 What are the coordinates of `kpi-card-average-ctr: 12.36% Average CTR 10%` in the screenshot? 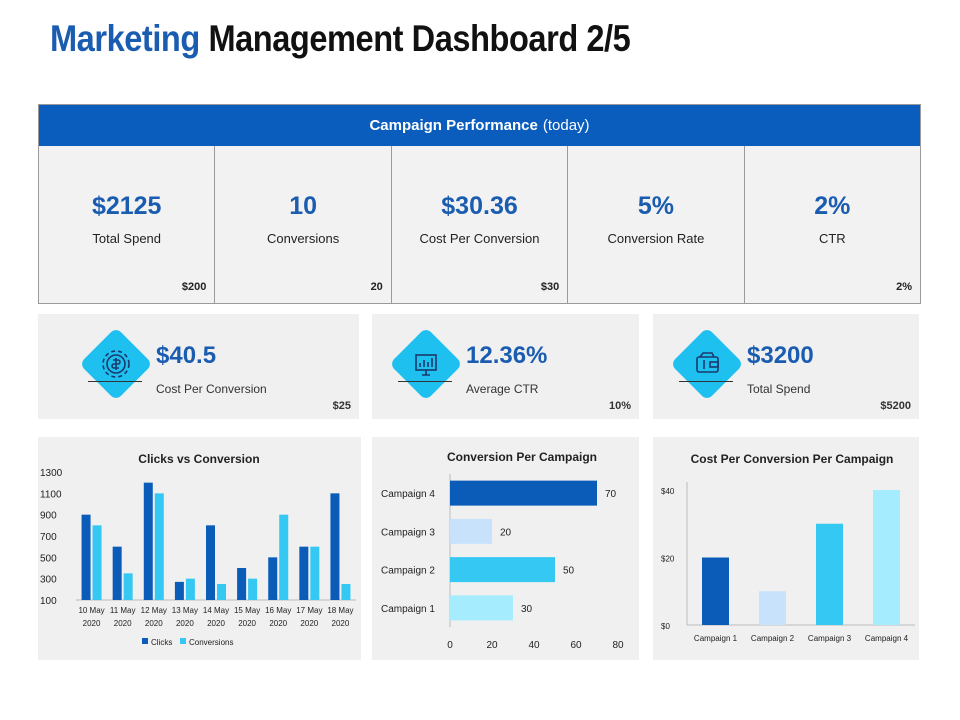 It's located at (505, 366).